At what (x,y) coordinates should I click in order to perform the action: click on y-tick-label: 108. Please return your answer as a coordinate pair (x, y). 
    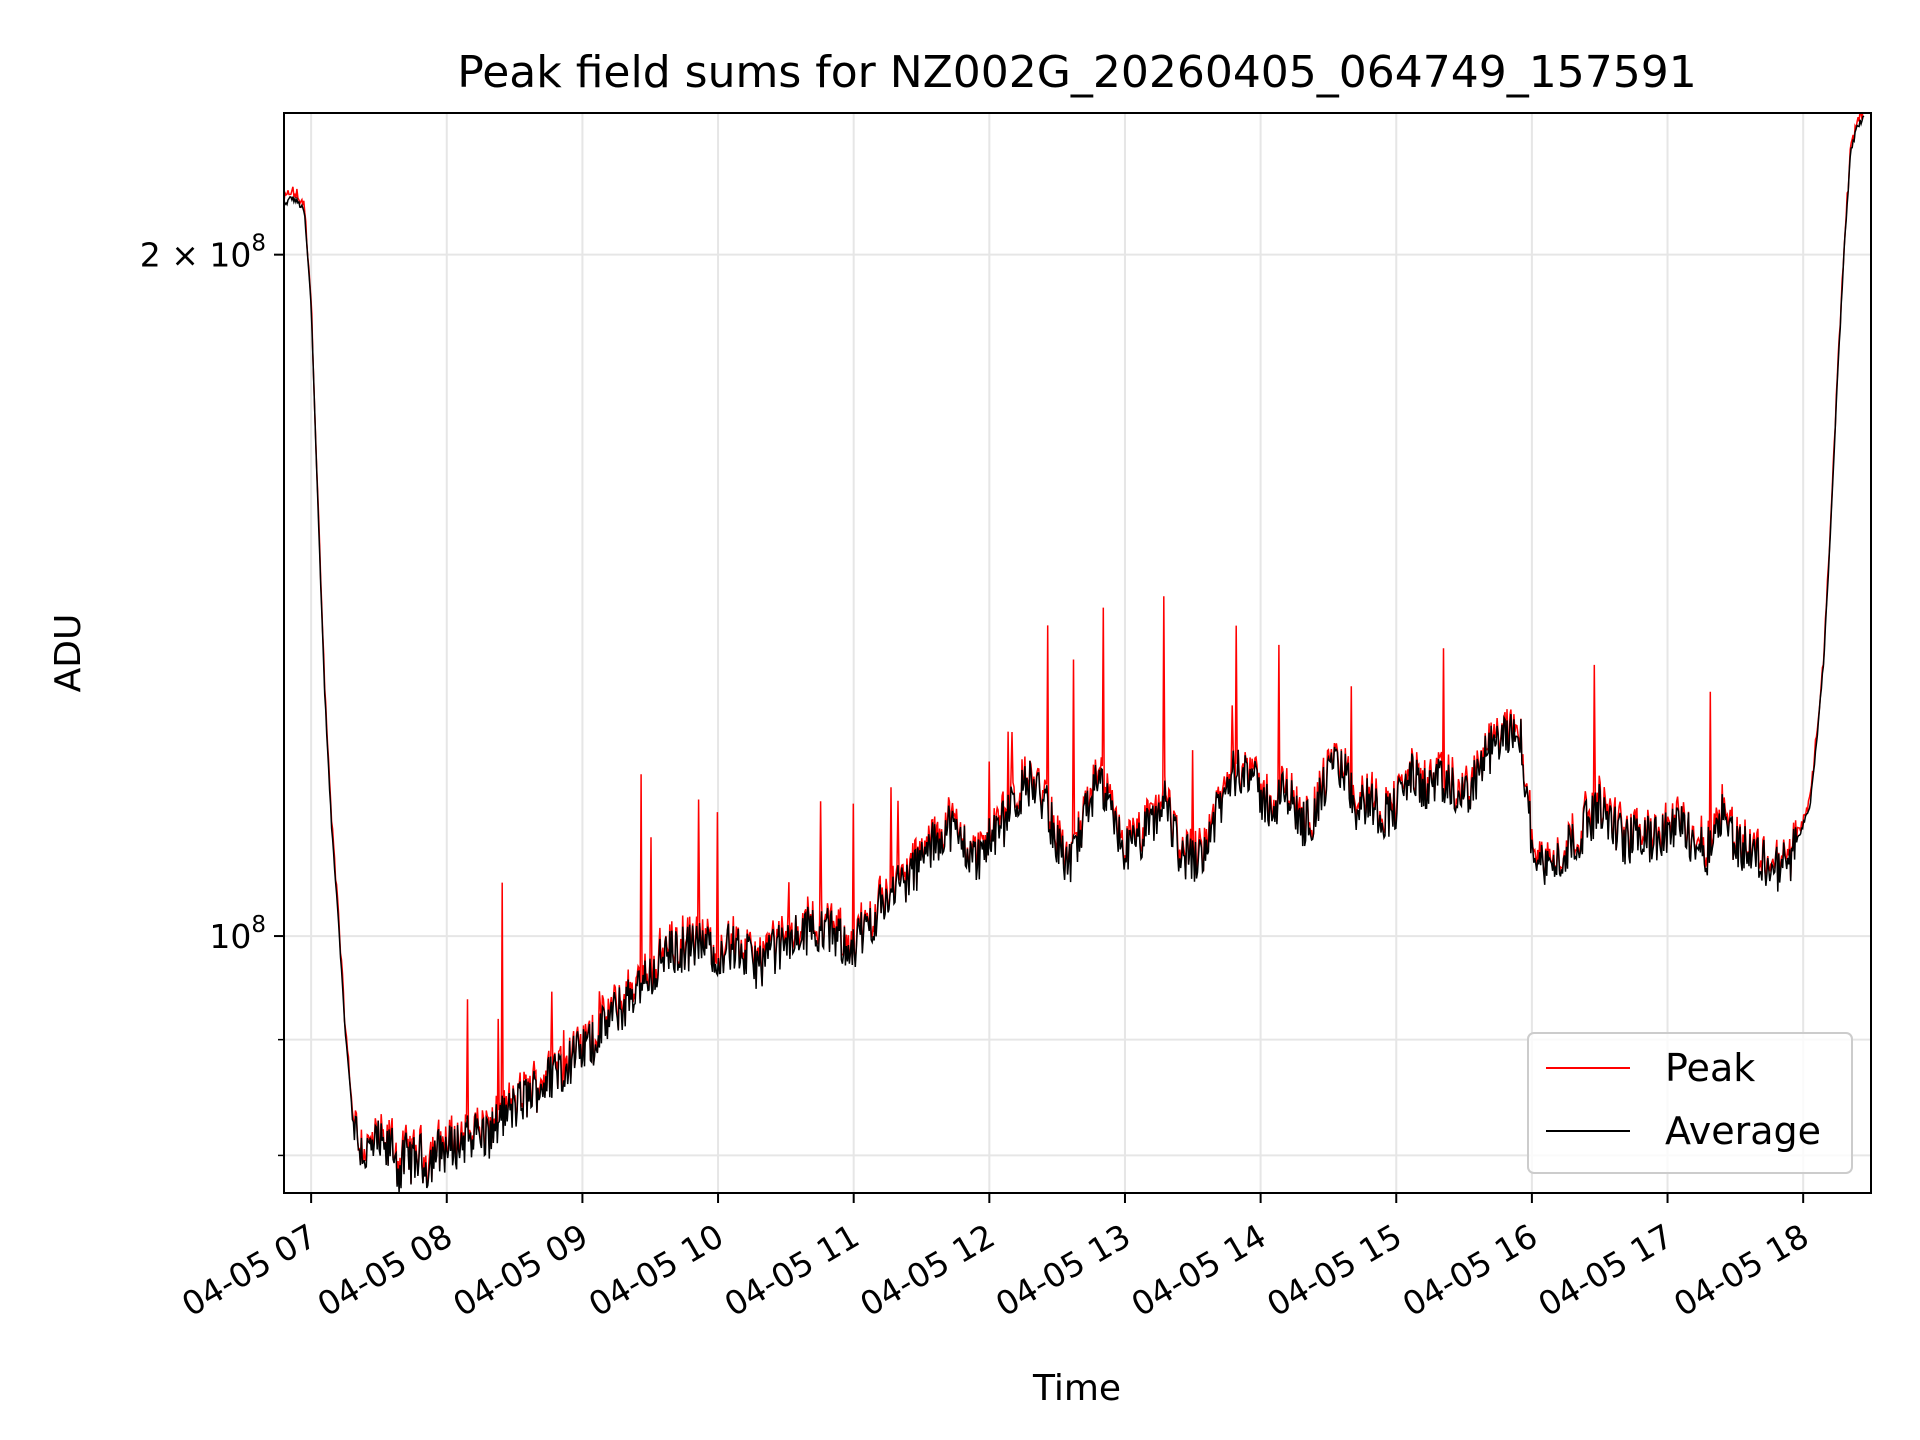
    Looking at the image, I should click on (237, 934).